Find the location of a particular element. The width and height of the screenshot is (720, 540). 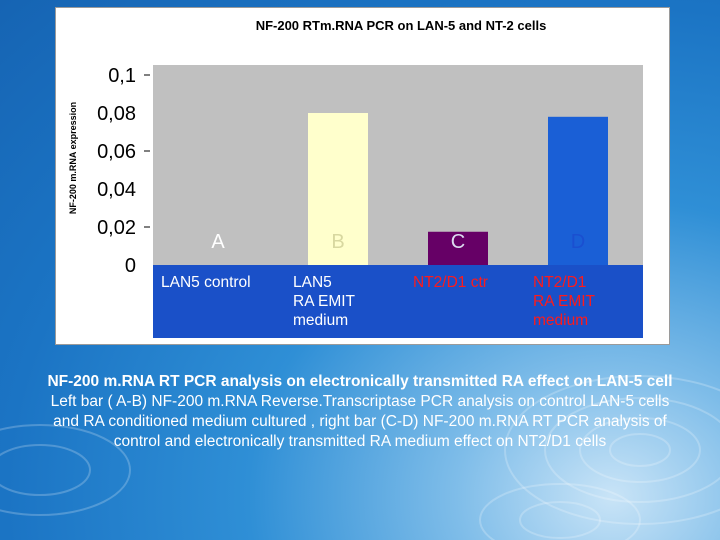

category-label: LAN5 is located at coordinates (312, 282).